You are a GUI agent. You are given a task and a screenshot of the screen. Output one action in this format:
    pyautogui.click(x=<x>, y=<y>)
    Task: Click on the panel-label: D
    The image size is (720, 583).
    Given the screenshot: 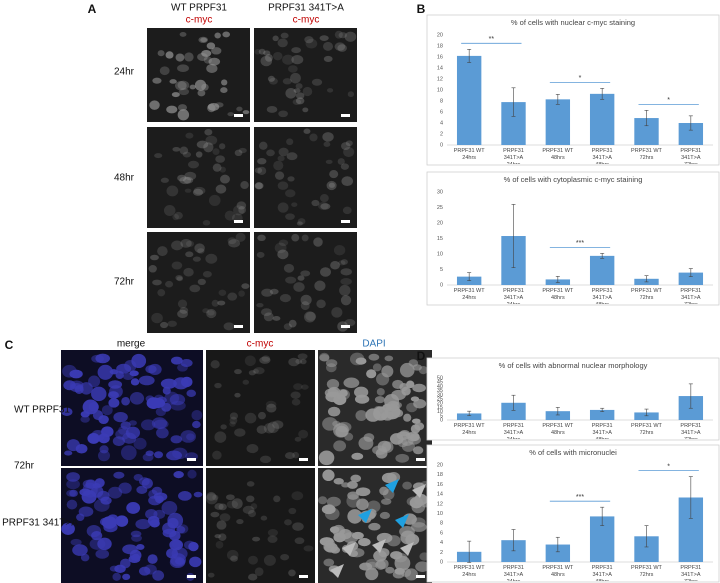 What is the action you would take?
    pyautogui.click(x=421, y=356)
    